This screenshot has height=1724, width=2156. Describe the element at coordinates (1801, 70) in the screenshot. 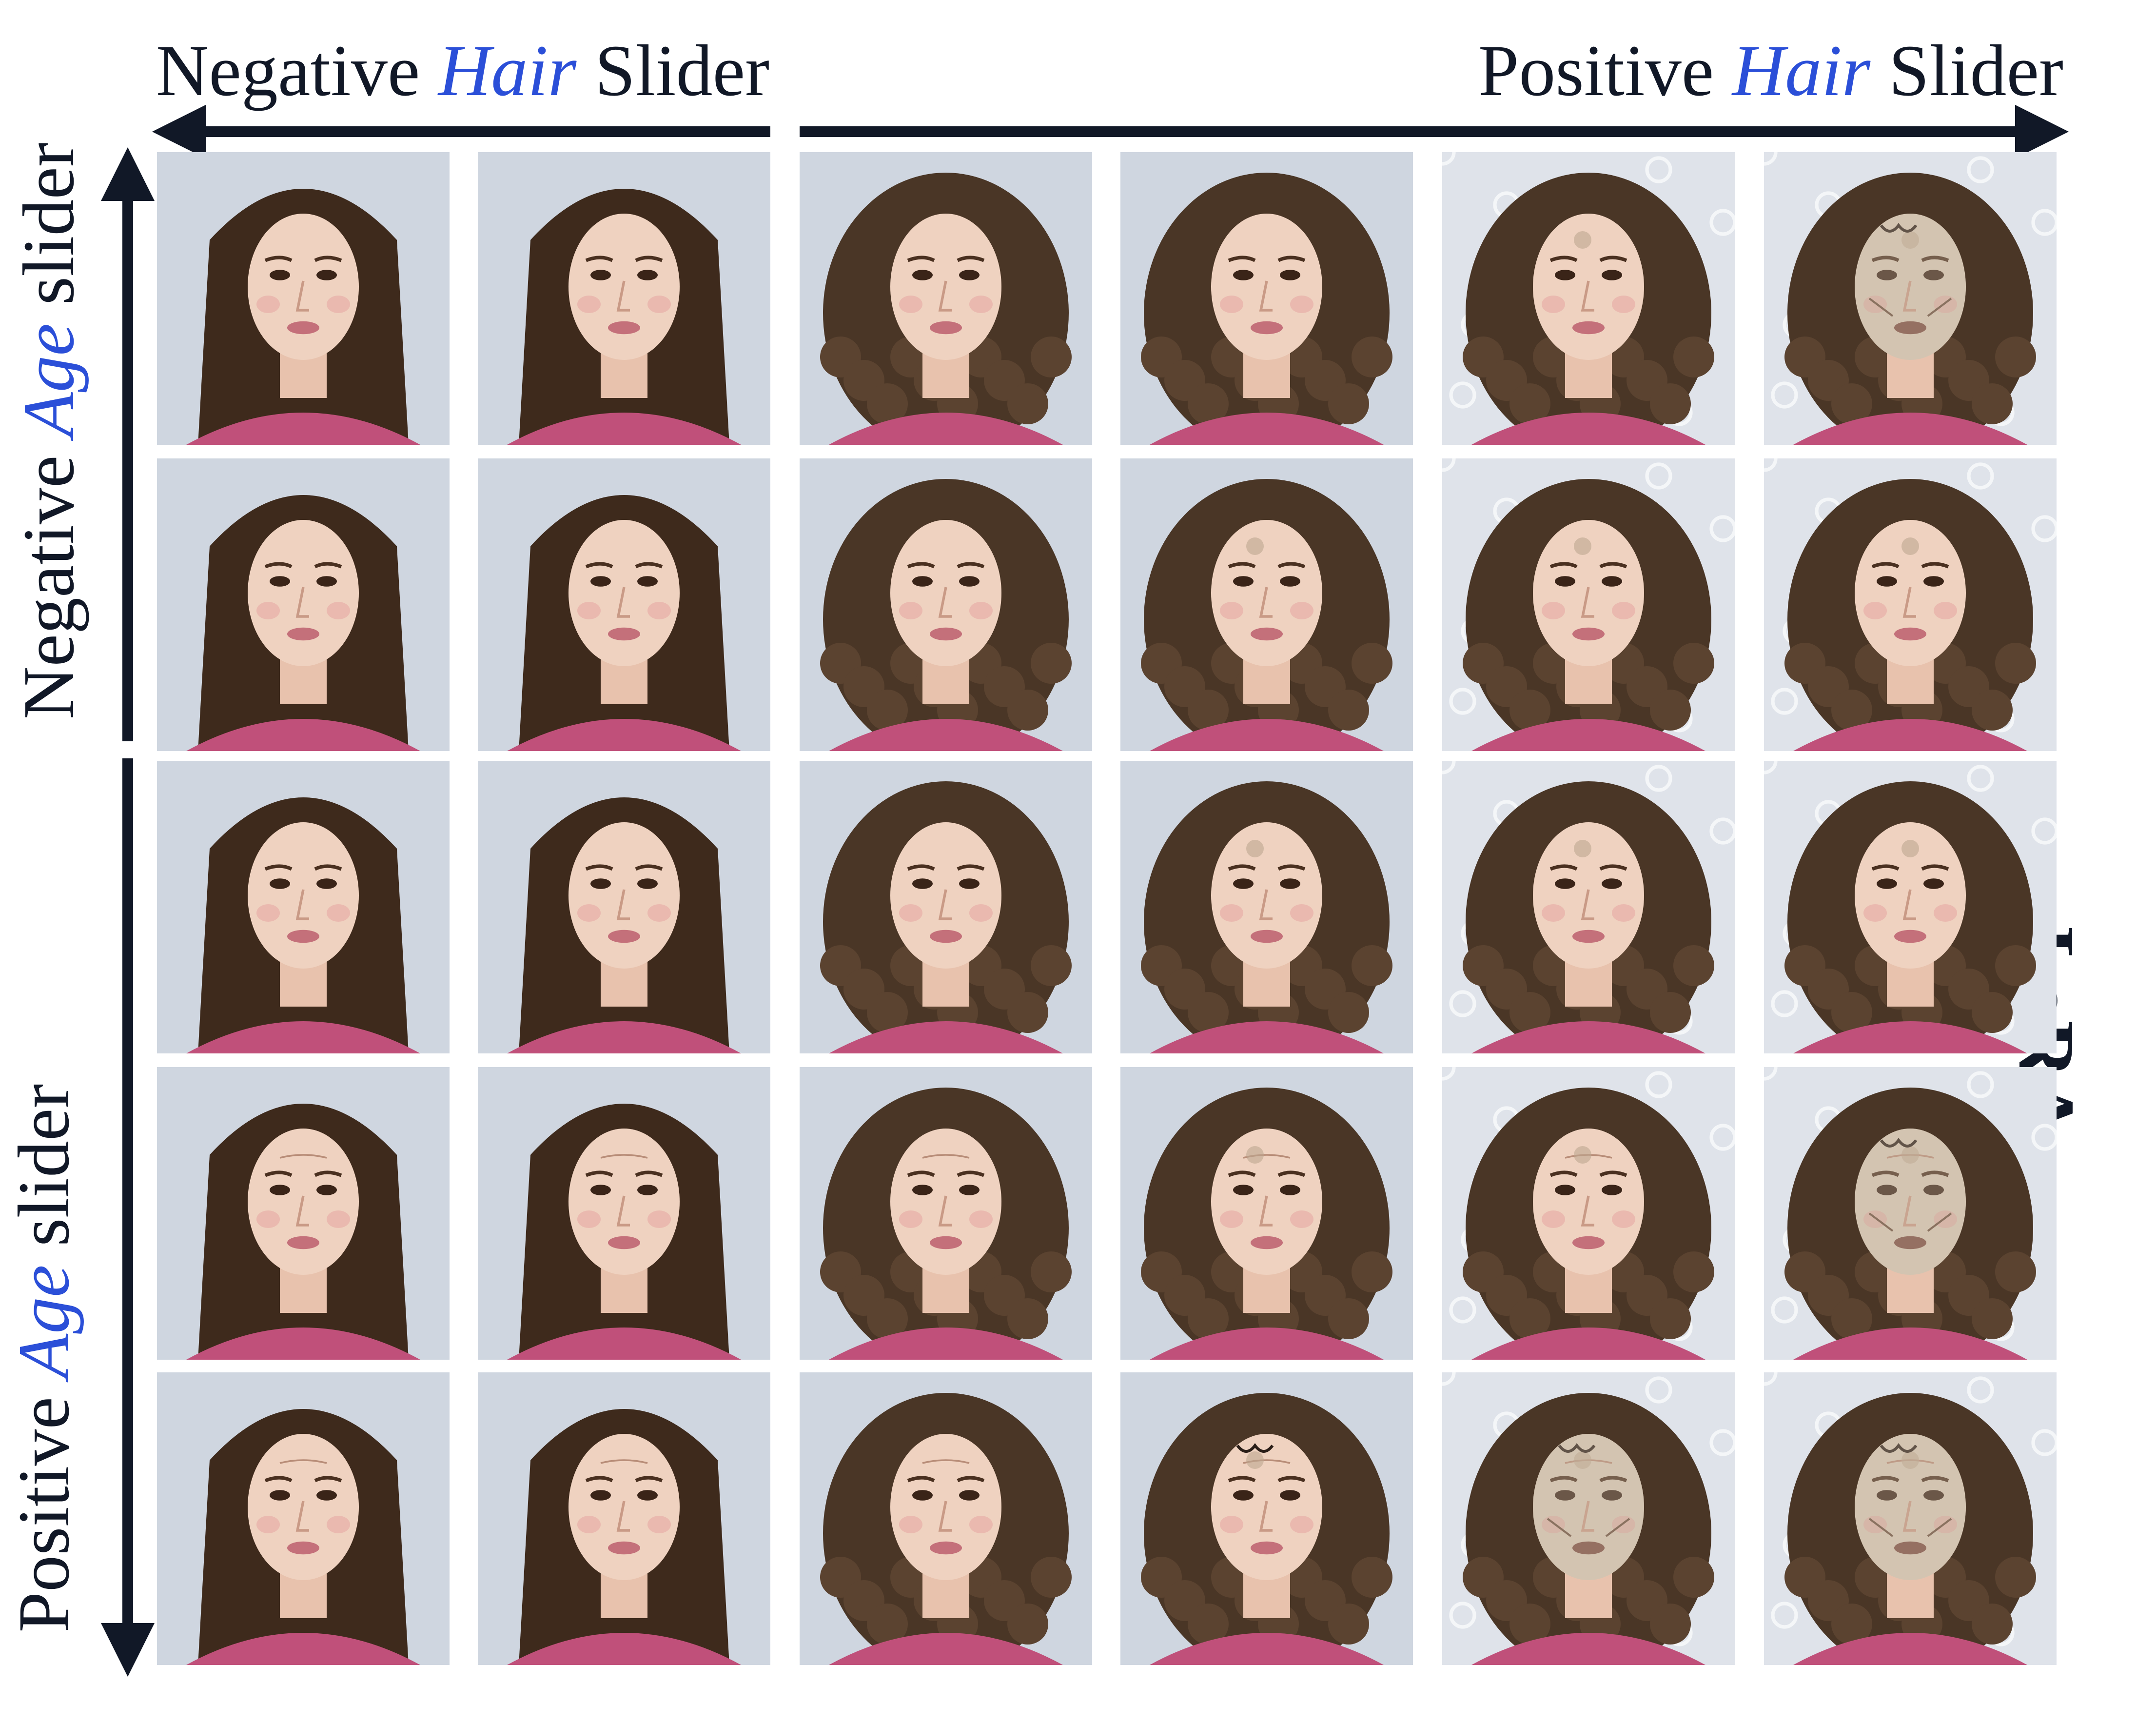

I see `positive-hair-keyword: Hair` at that location.